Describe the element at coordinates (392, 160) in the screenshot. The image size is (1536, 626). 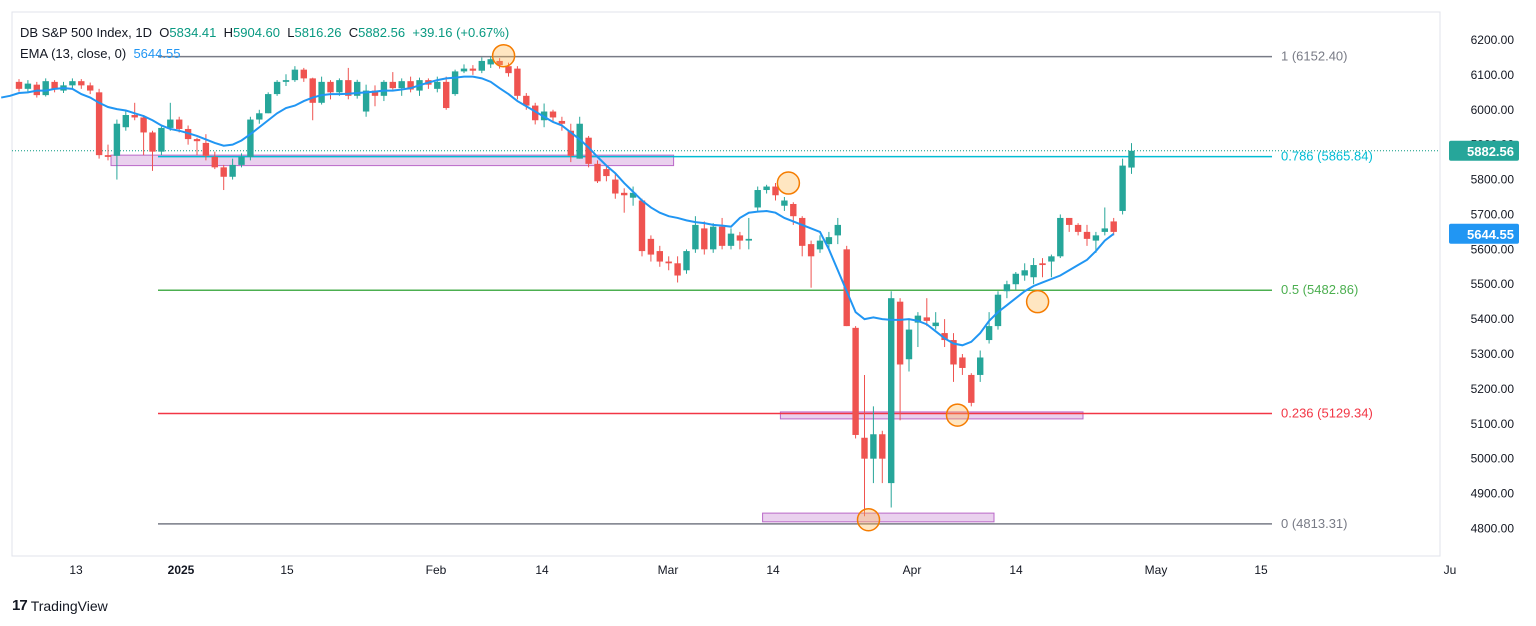
I see `zone-top` at that location.